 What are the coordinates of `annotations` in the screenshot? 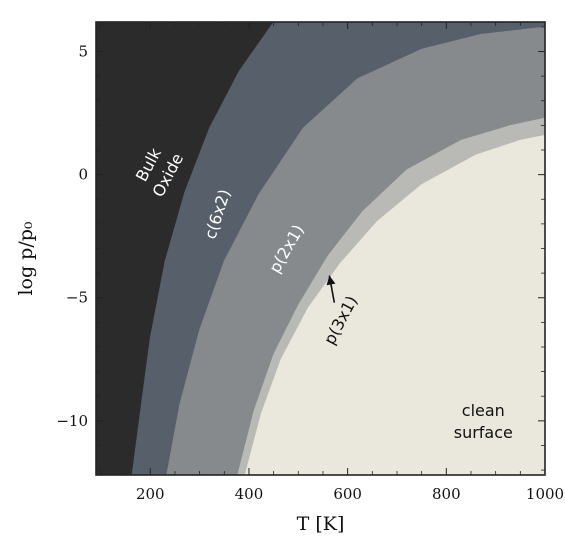 It's located at (331, 289).